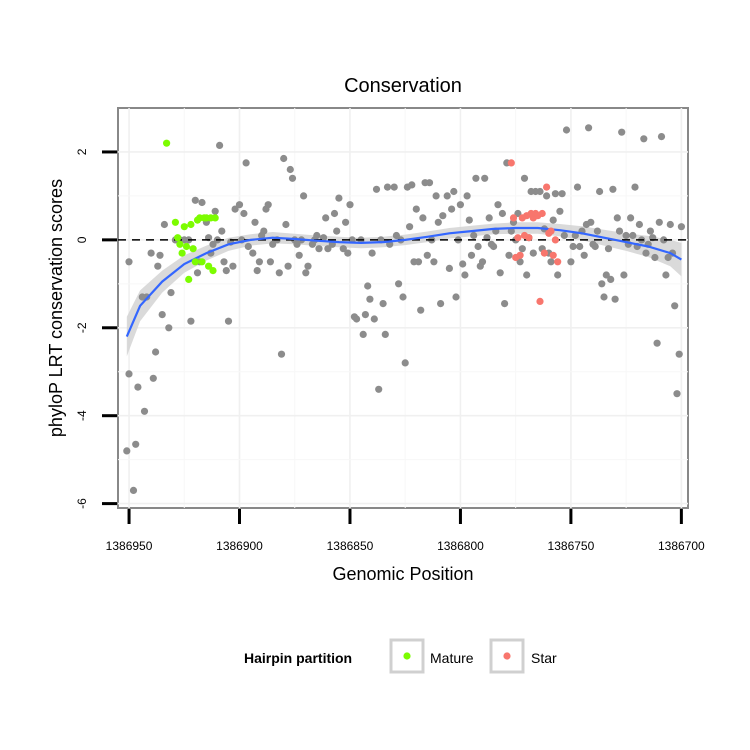 The image size is (750, 750). Describe the element at coordinates (544, 658) in the screenshot. I see `legend-label-star: Star` at that location.